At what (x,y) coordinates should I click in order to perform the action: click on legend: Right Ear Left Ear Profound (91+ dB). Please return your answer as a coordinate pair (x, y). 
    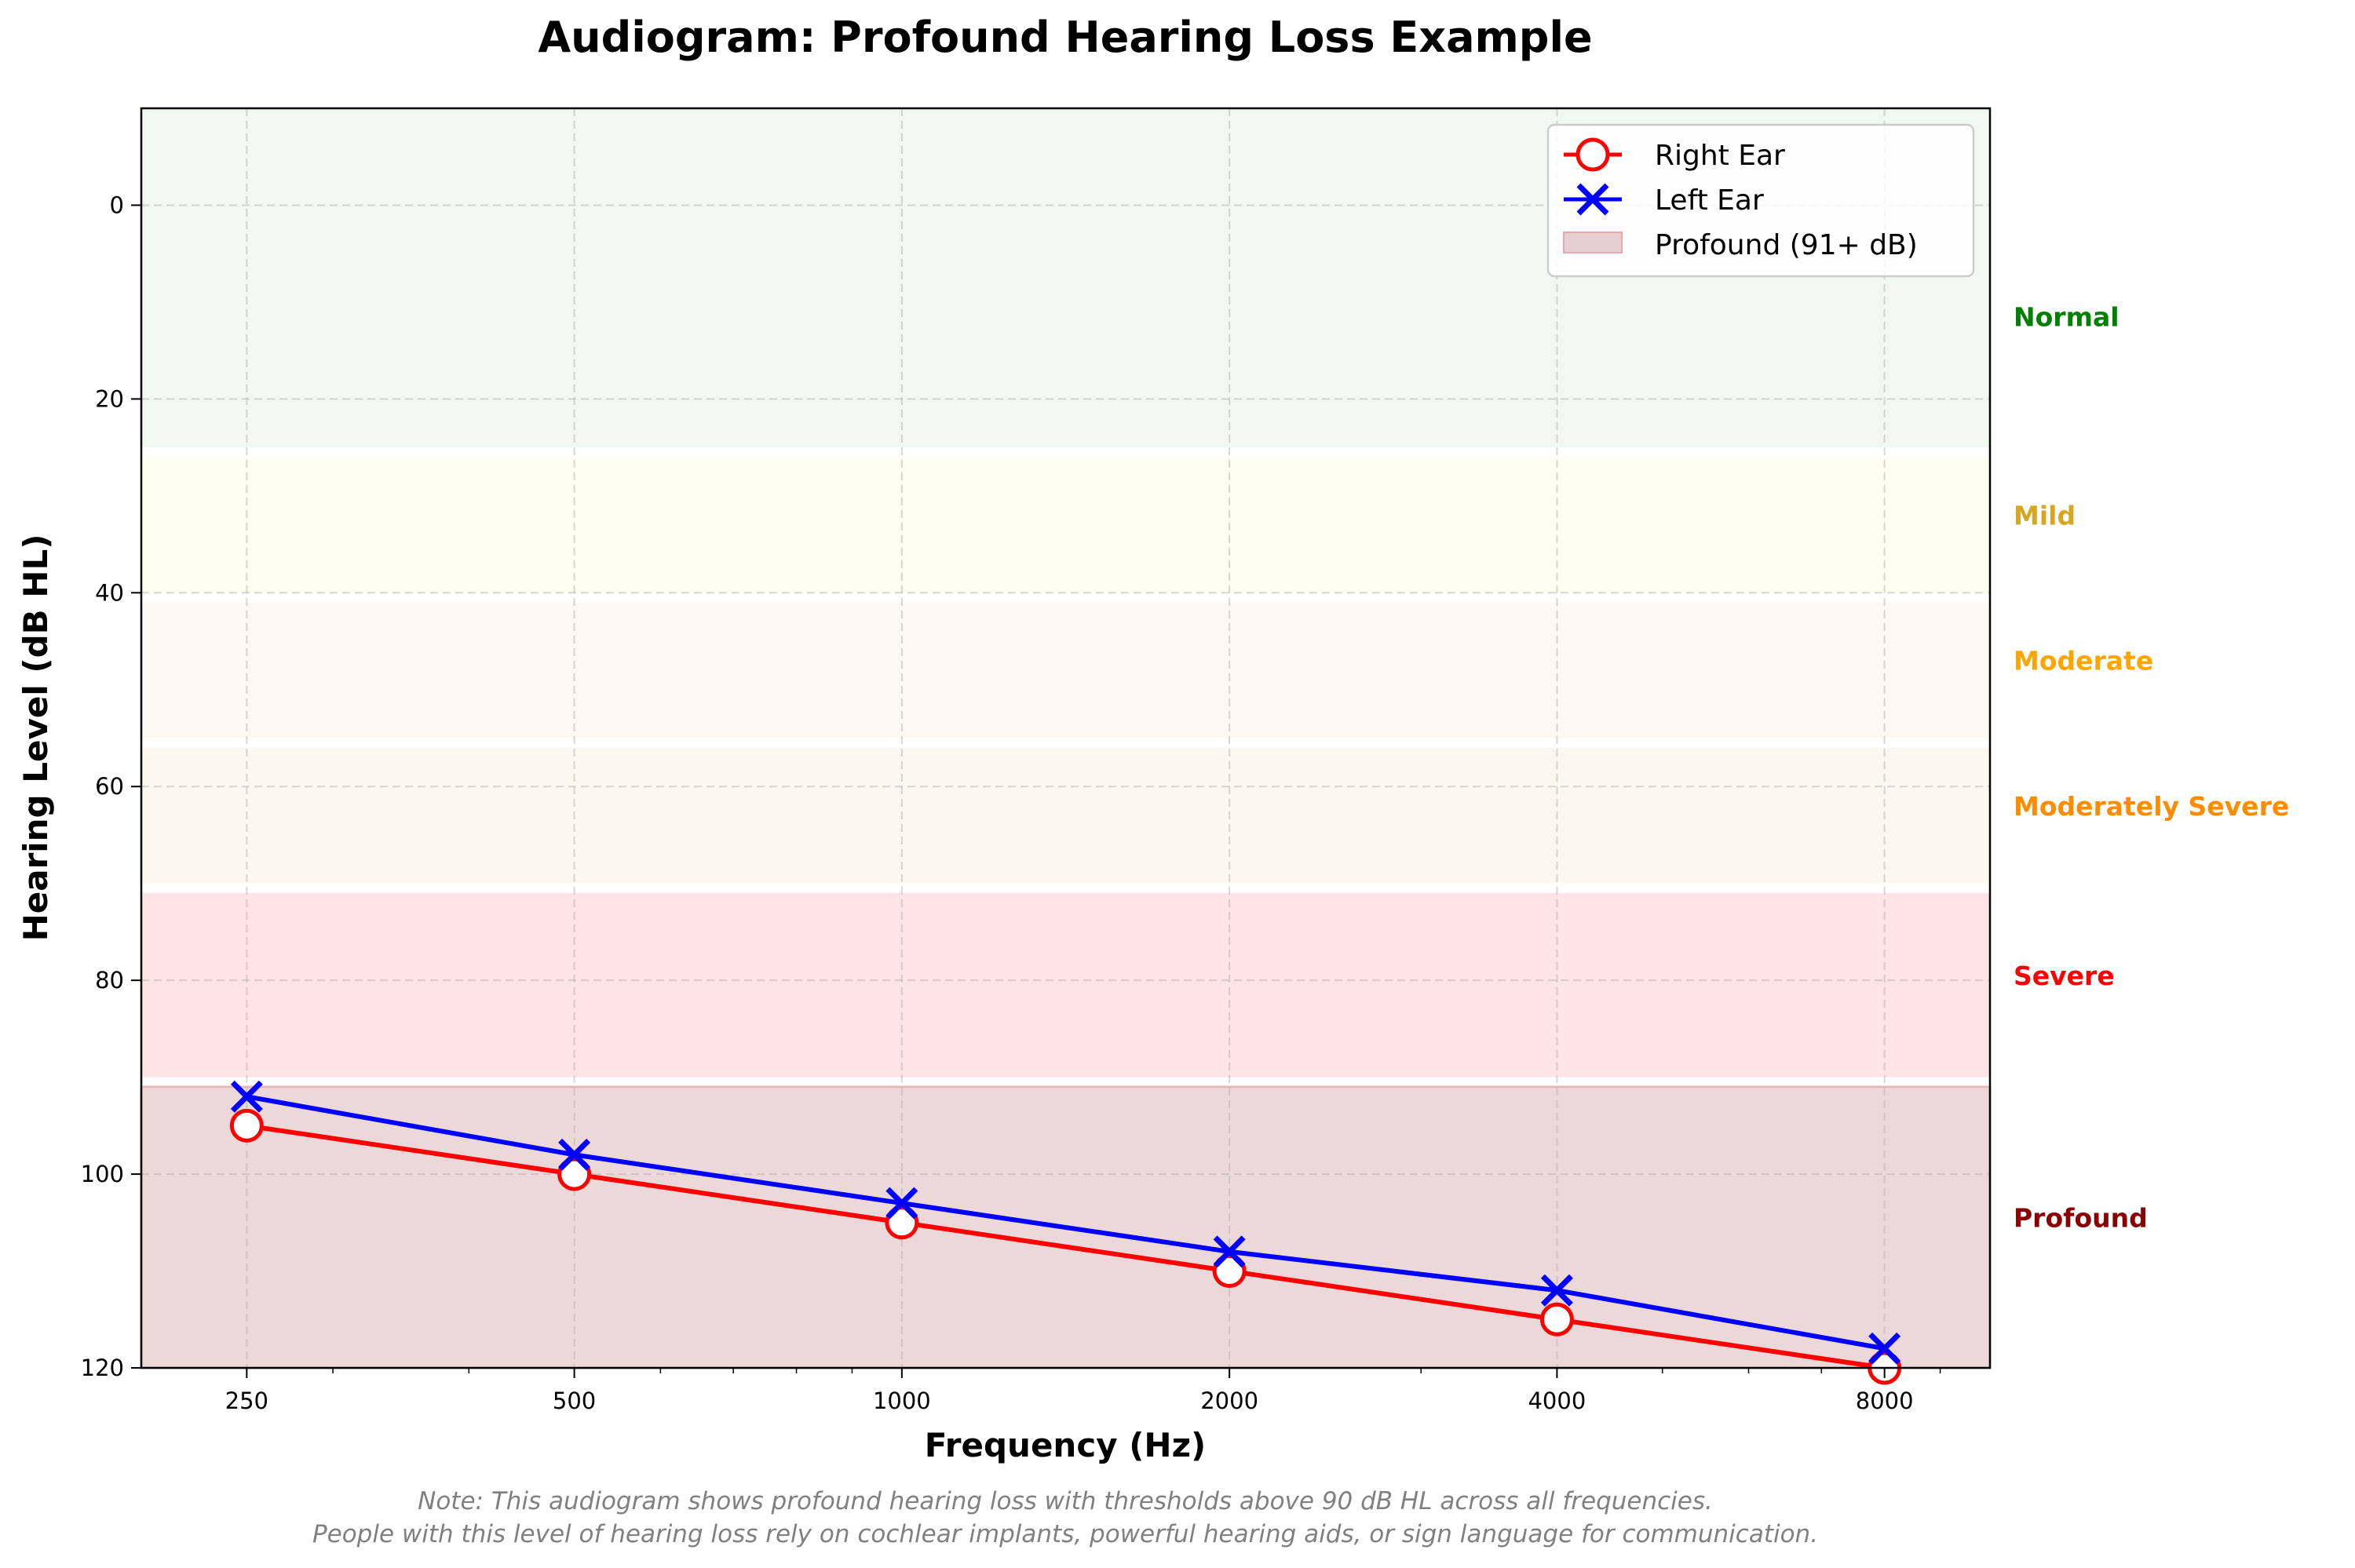
    Looking at the image, I should click on (1760, 200).